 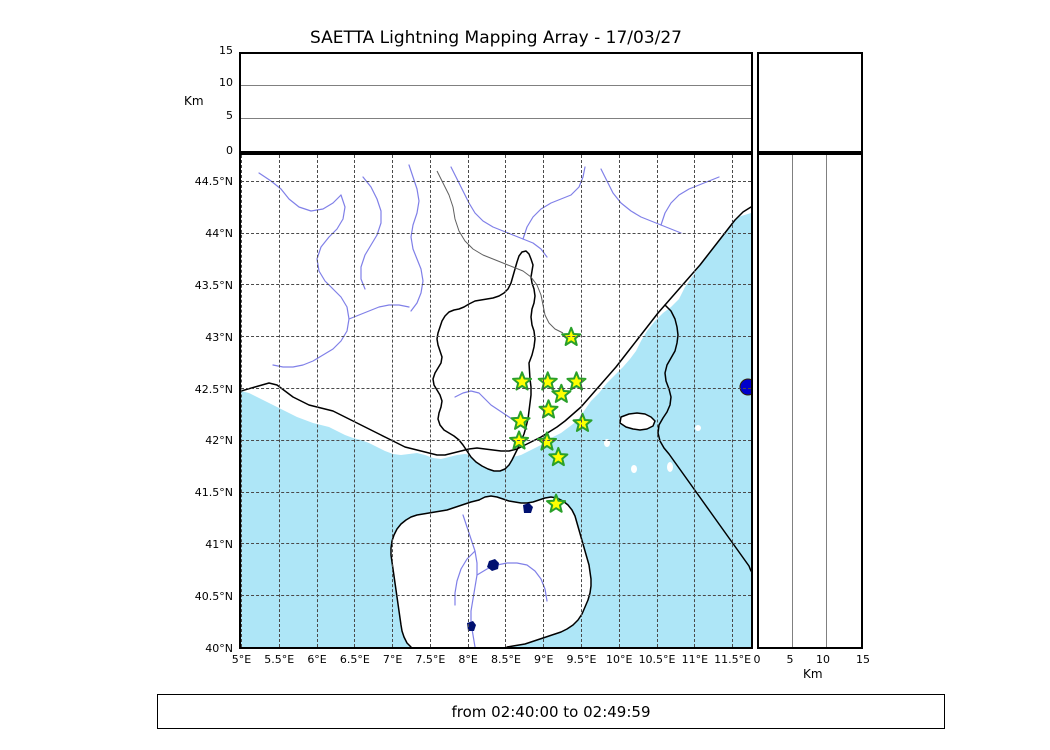 I want to click on altitude-tick-5: 5, so click(x=229, y=115).